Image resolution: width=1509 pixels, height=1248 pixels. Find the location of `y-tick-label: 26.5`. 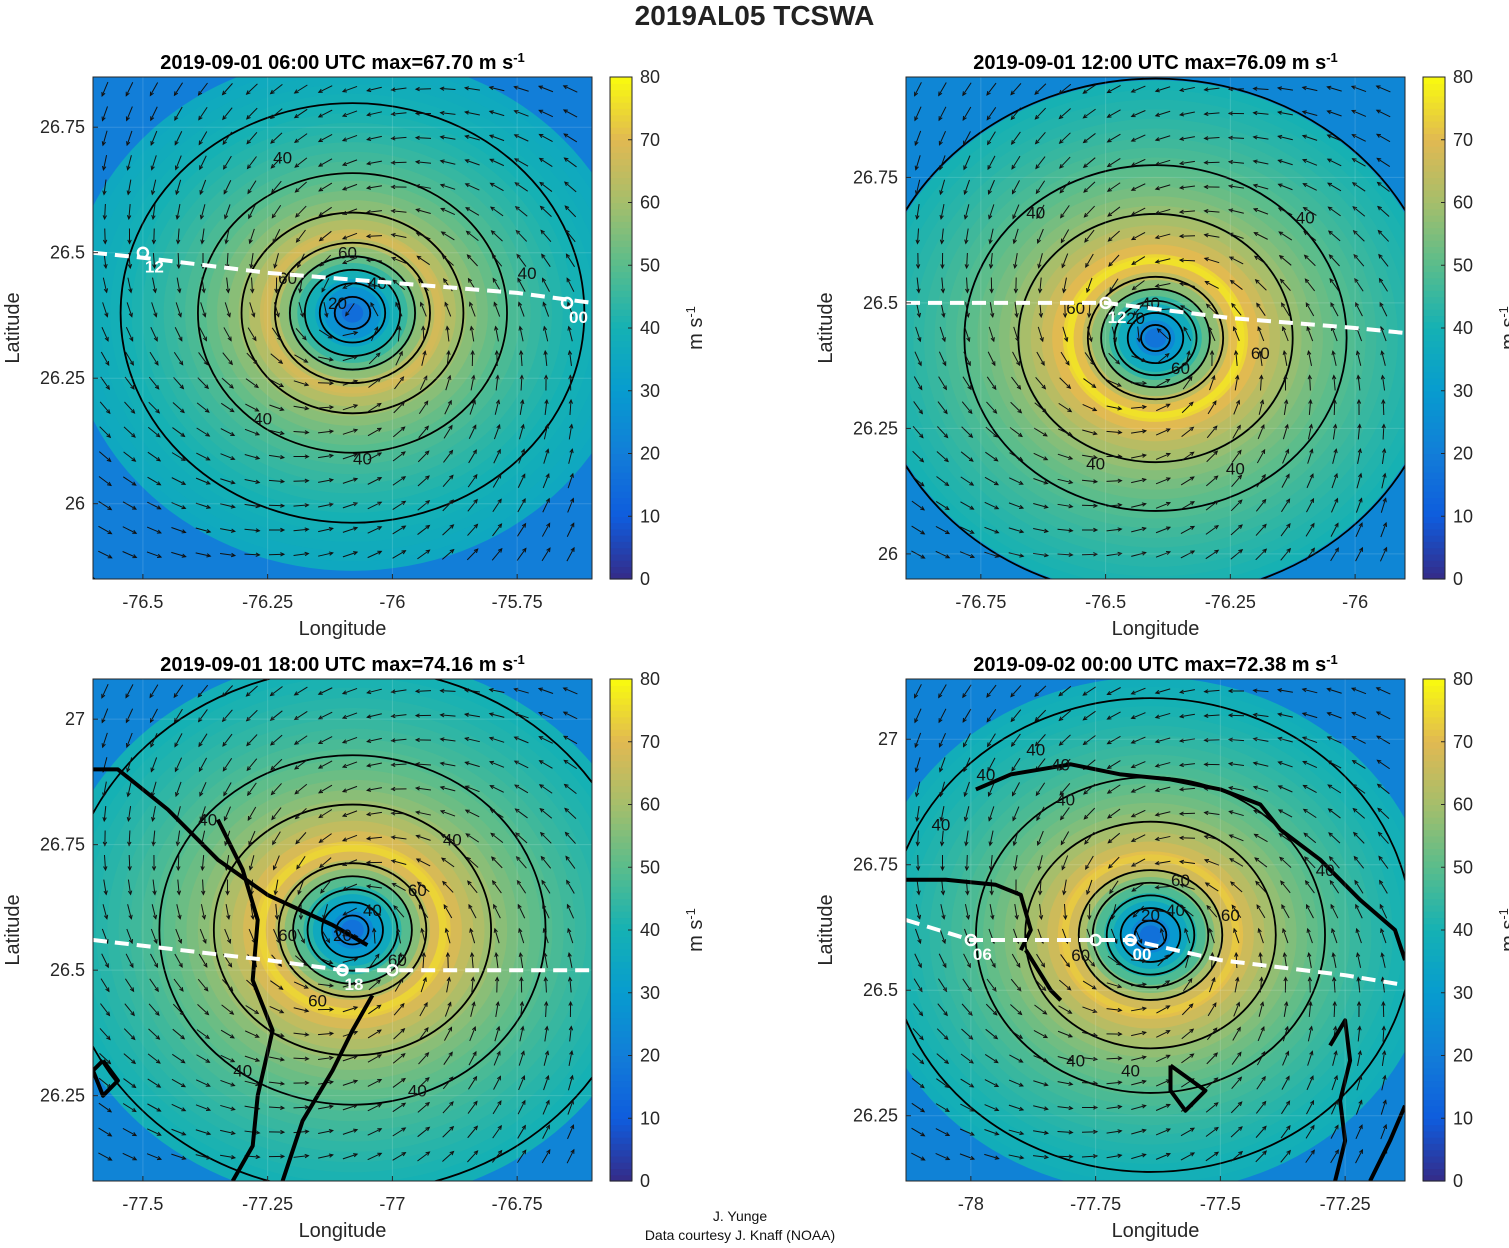

y-tick-label: 26.5 is located at coordinates (67, 253).